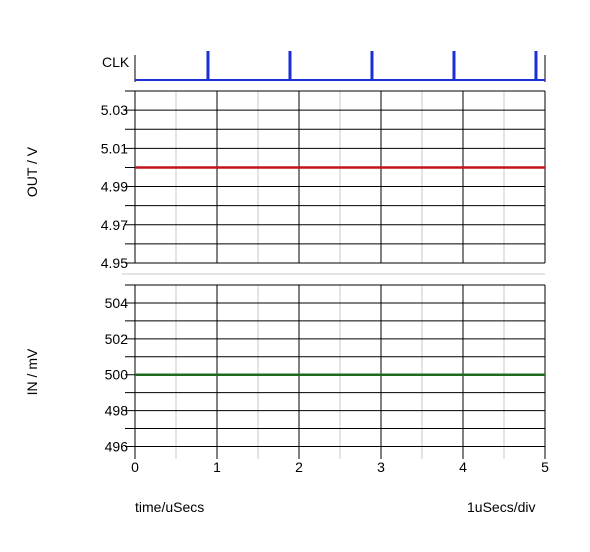  Describe the element at coordinates (217, 467) in the screenshot. I see `x-tick-label: 1` at that location.